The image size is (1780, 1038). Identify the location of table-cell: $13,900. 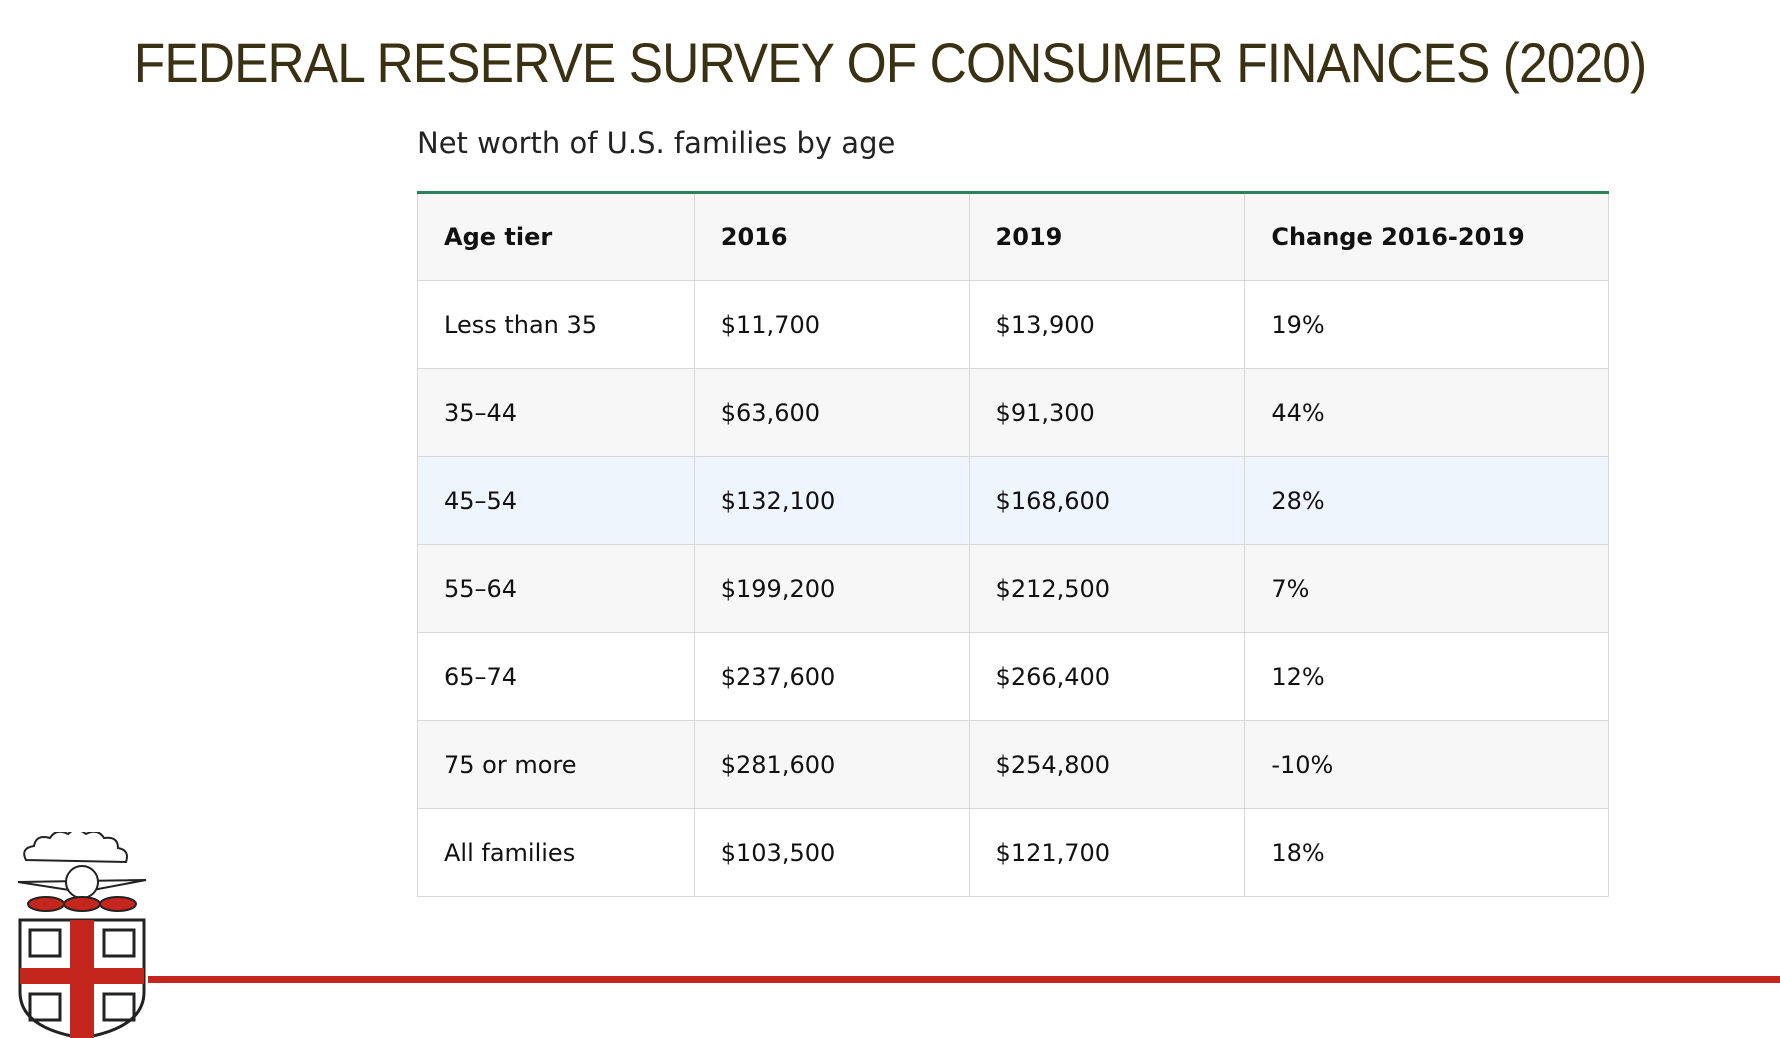
(1107, 324).